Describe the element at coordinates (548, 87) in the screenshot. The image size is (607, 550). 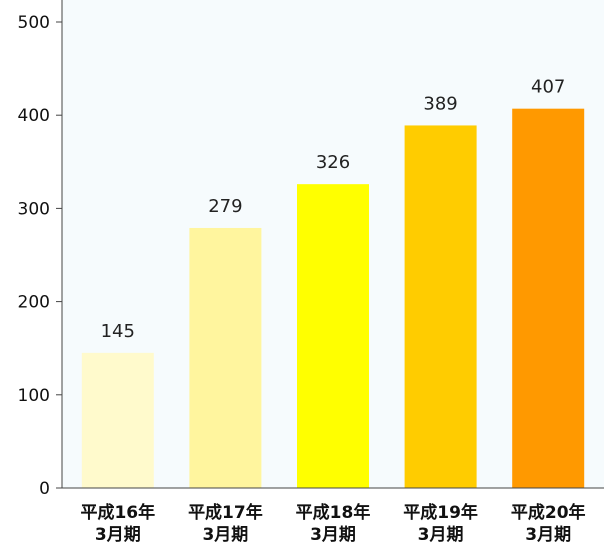
I see `data-label: 407` at that location.